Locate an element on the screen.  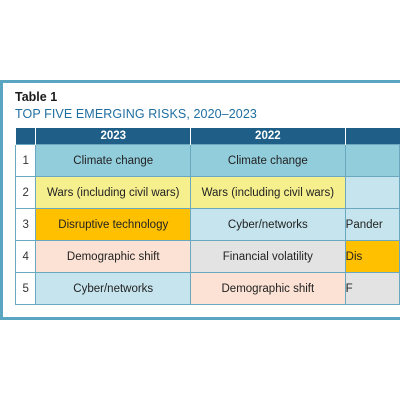
header-2023: 2023 is located at coordinates (113, 136).